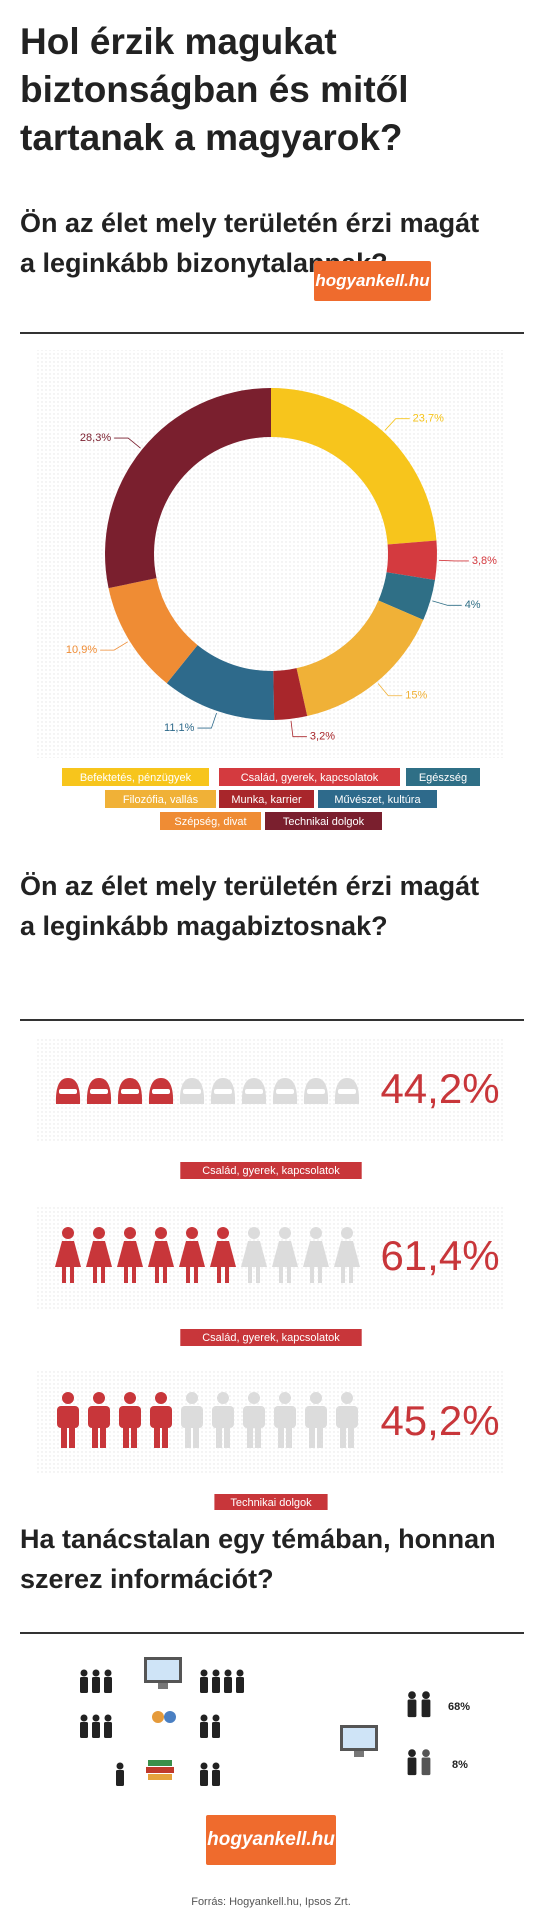 This screenshot has height=1920, width=542. I want to click on data-label: 23,7%, so click(428, 419).